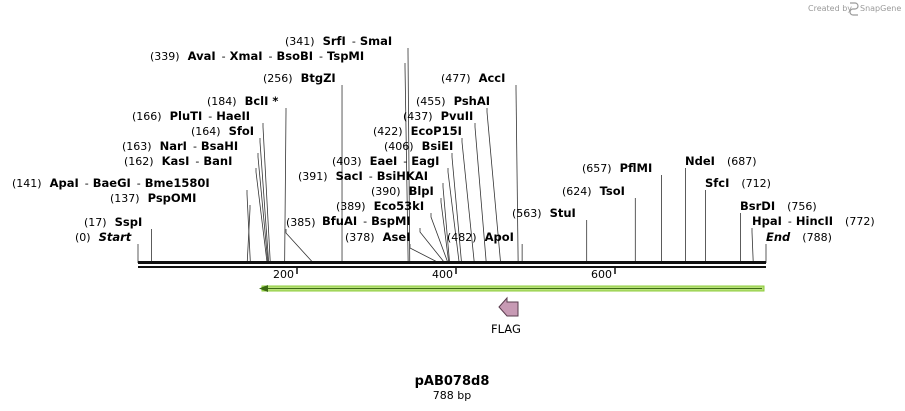 This screenshot has width=905, height=411. I want to click on site-label-saci: (391) SacI - BsiHKAI, so click(363, 176).